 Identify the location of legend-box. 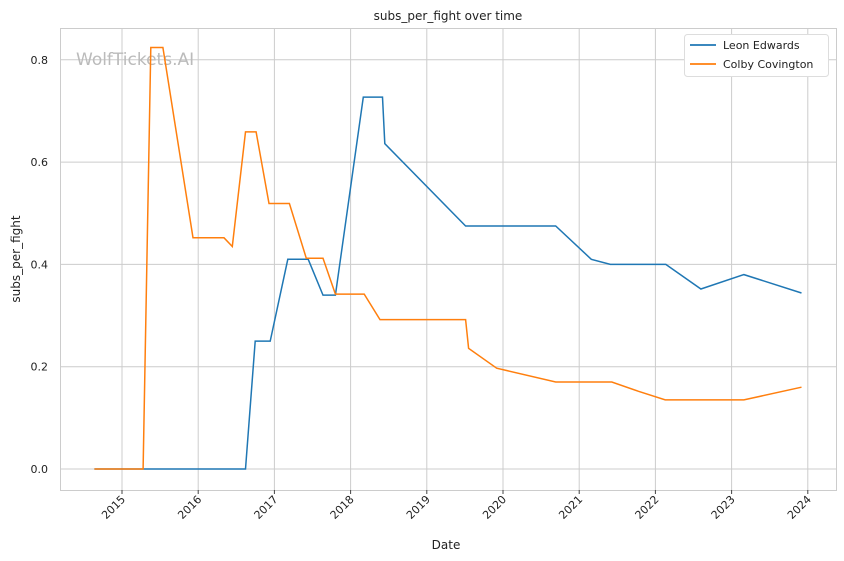
(756, 55).